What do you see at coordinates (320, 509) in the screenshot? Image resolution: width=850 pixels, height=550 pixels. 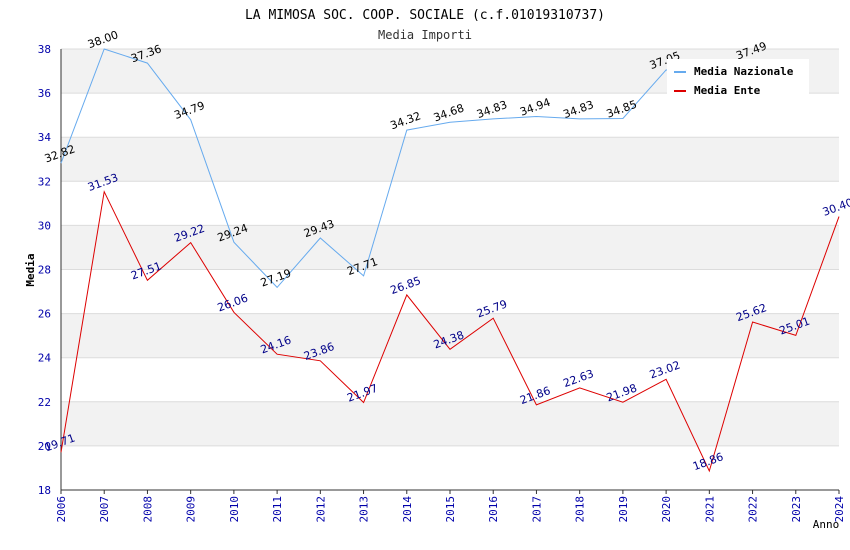 I see `x-tick-label: 2012` at bounding box center [320, 509].